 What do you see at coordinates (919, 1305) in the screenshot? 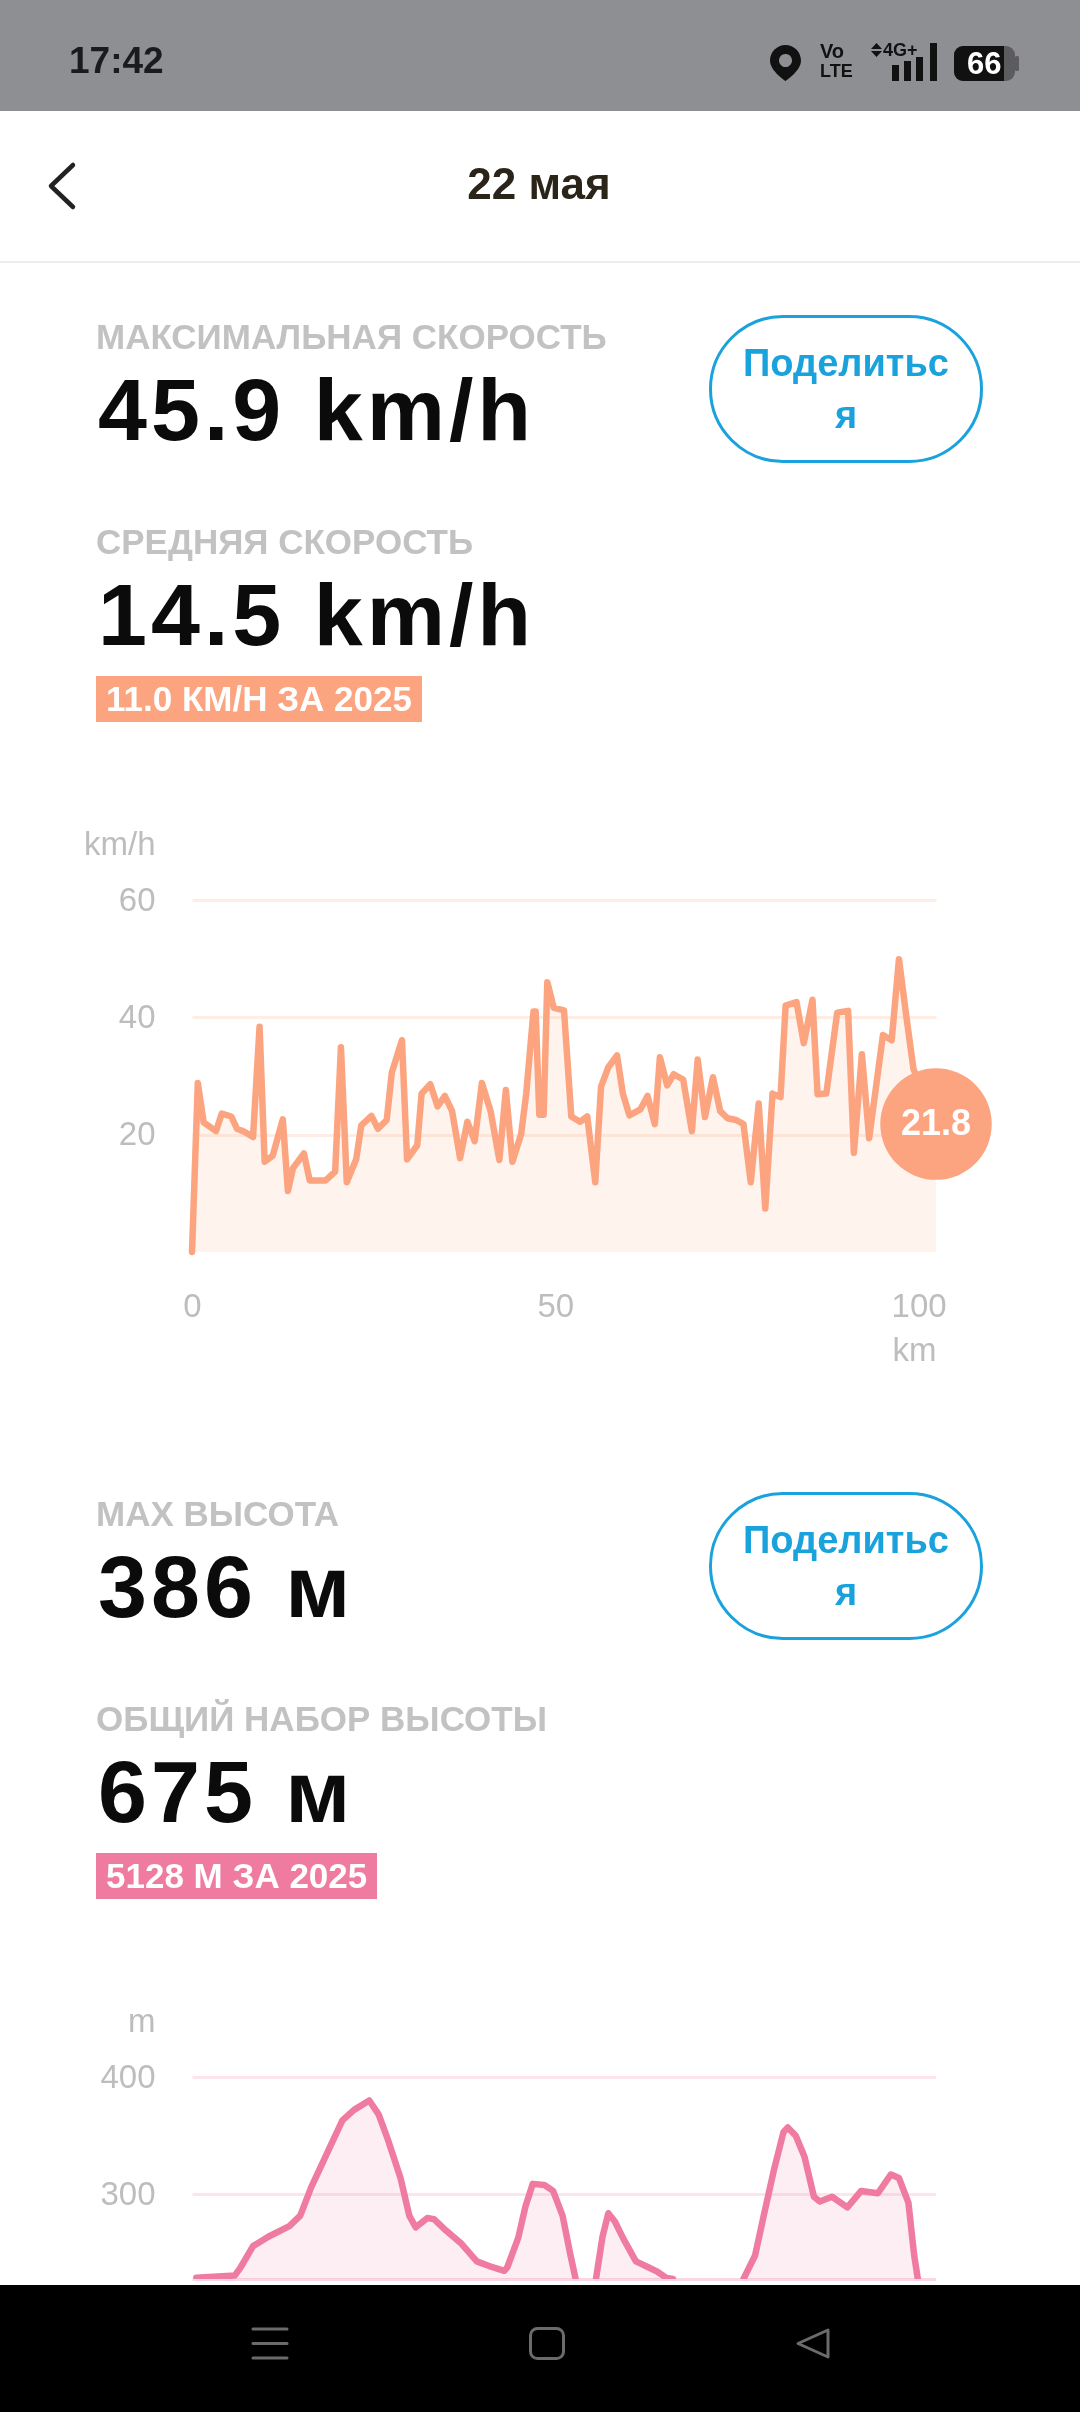
I see `x-tick-label: 100` at bounding box center [919, 1305].